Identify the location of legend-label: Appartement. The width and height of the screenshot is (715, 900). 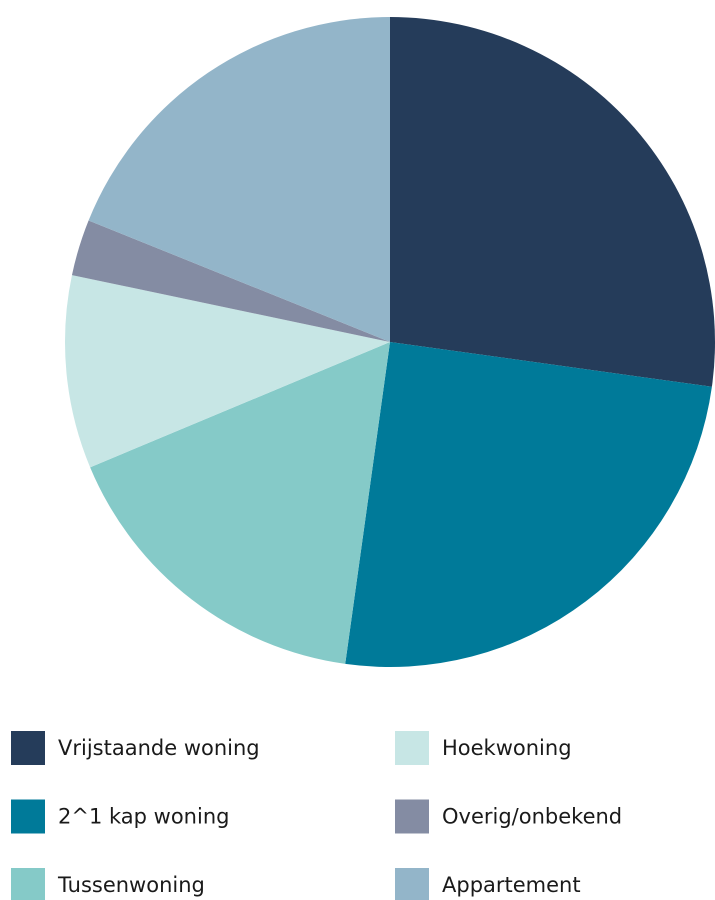
(511, 885).